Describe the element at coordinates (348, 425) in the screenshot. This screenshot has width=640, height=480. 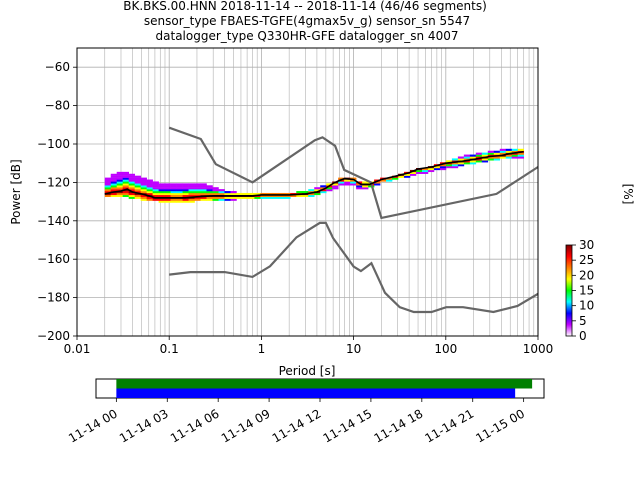
I see `availability-tick-label: 11-14 15` at that location.